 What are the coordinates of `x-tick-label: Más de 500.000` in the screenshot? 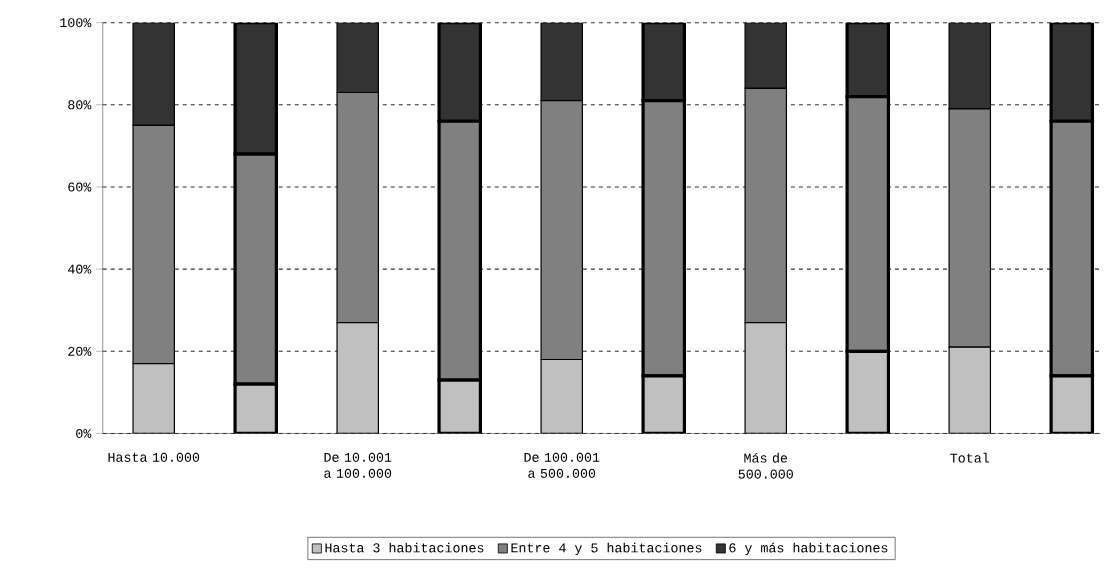 It's located at (765, 465).